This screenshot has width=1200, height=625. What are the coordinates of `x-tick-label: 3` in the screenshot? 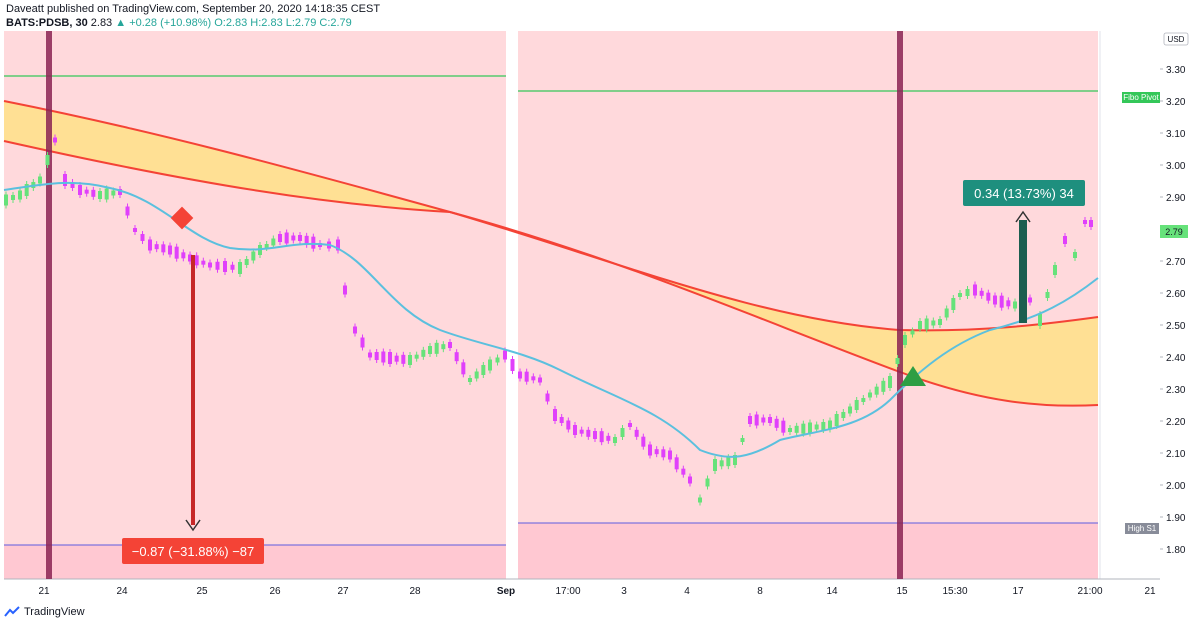 It's located at (624, 591).